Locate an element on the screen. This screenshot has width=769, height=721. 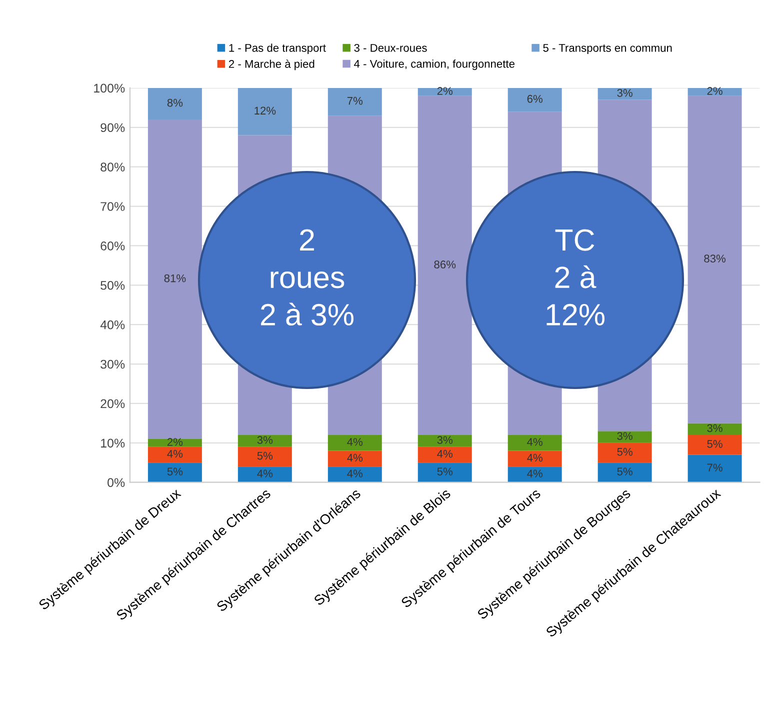
data-label: 81% is located at coordinates (175, 278).